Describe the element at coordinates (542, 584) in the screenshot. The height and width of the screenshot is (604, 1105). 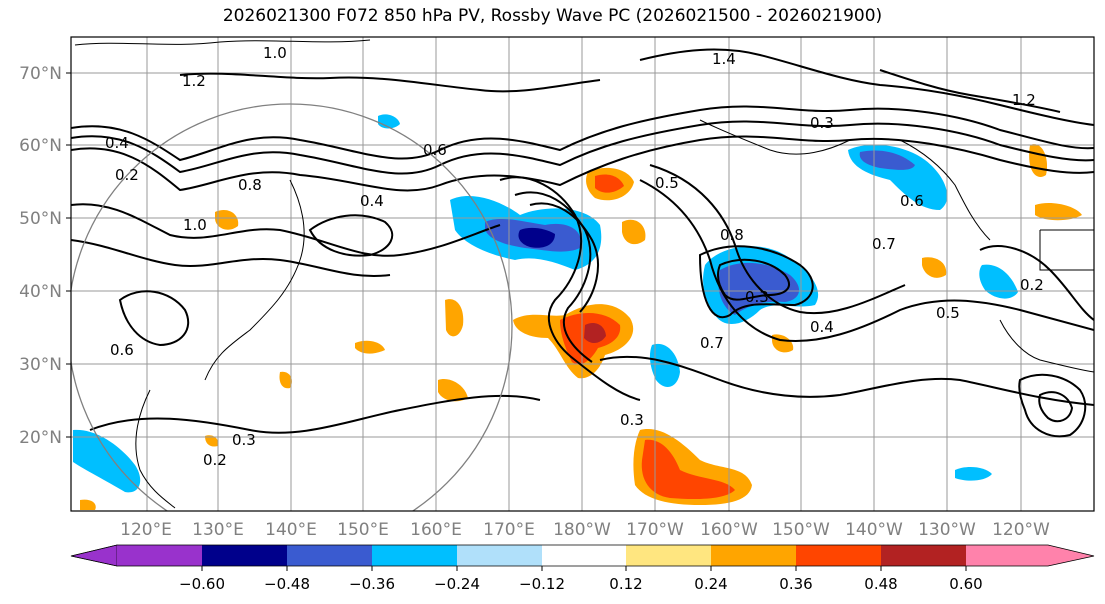
I see `colorbar-tick-label: −0.12` at that location.